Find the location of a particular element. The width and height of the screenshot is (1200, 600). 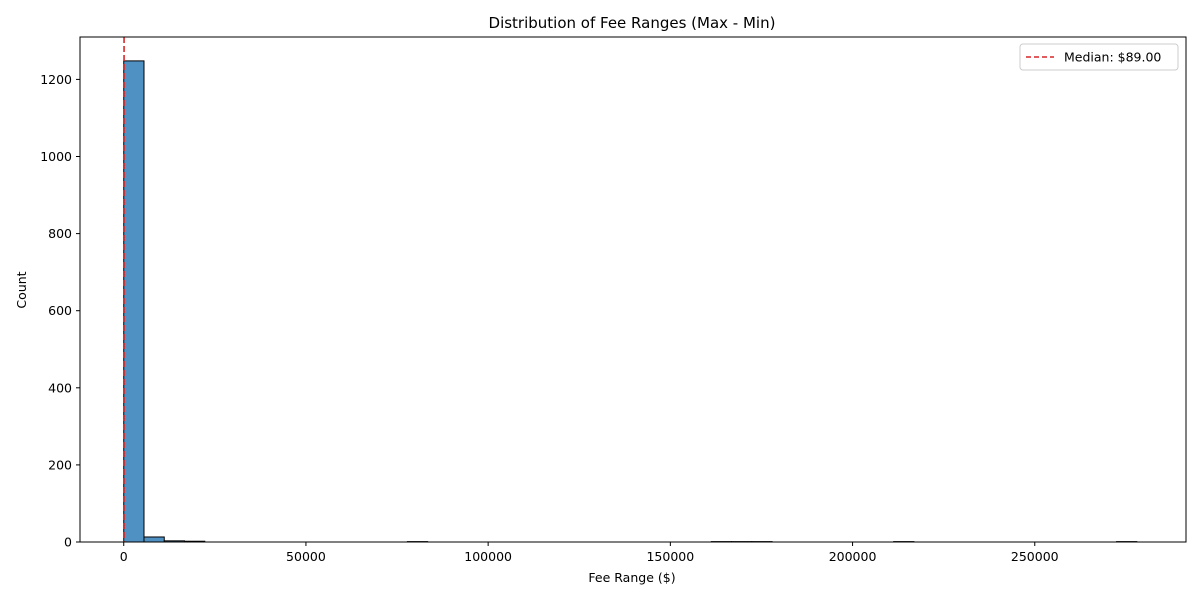

y-axis-title: Count is located at coordinates (21, 289).